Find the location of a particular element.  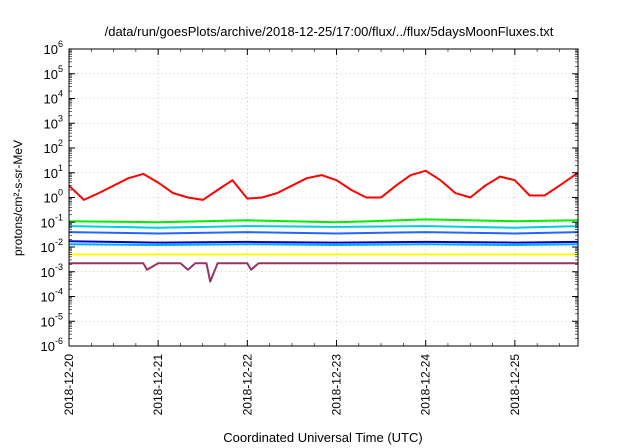

x-tick-label: 2018-12-21 is located at coordinates (158, 385).